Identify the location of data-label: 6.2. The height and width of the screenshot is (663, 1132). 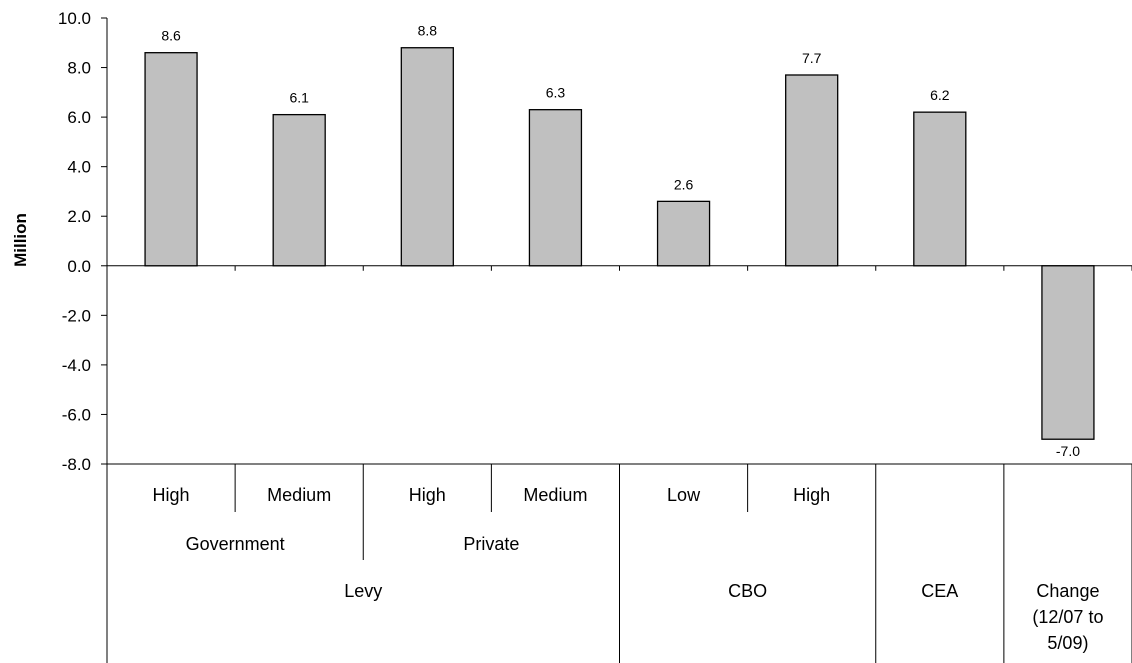
(940, 95).